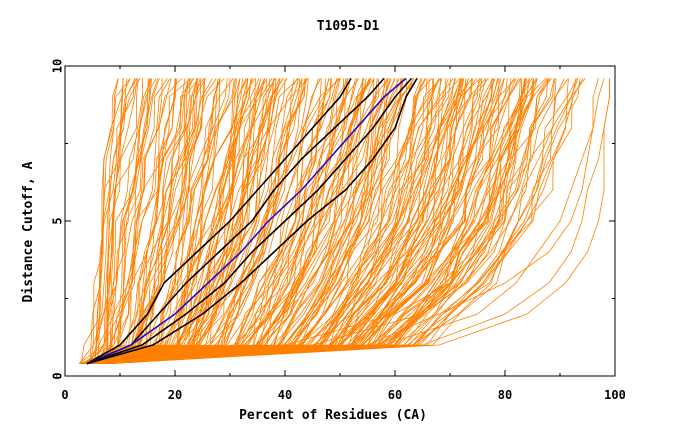 The height and width of the screenshot is (440, 680). What do you see at coordinates (175, 395) in the screenshot?
I see `x-tick-label: 20` at bounding box center [175, 395].